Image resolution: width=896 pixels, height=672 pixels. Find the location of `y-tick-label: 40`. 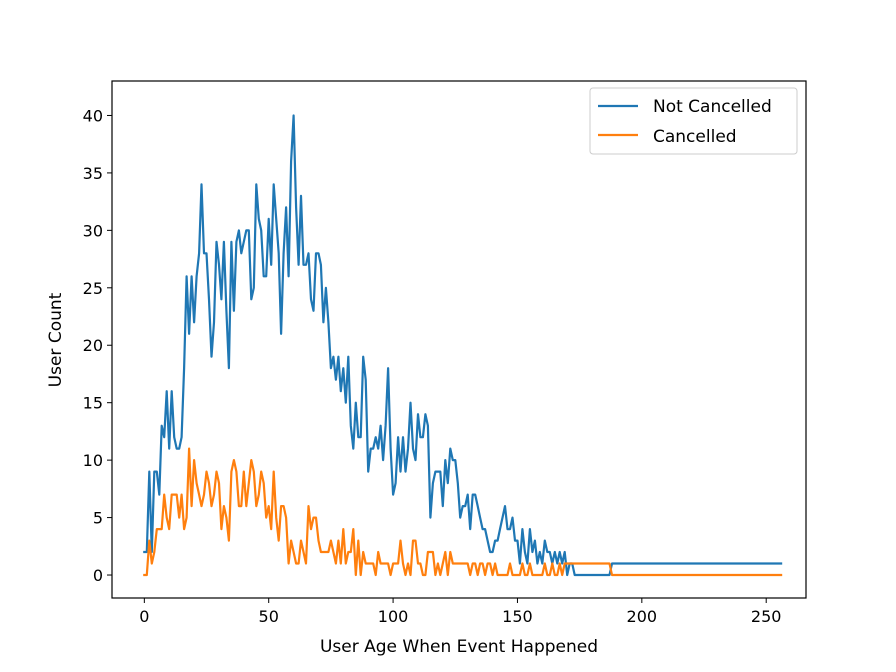

y-tick-label: 40 is located at coordinates (93, 115).